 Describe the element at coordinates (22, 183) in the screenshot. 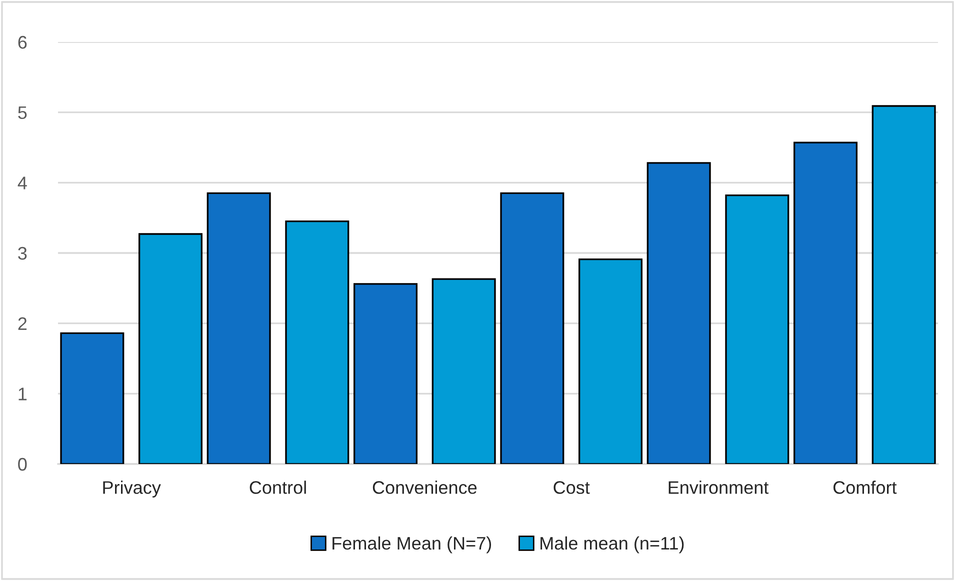

I see `y-tick-label: 4` at that location.